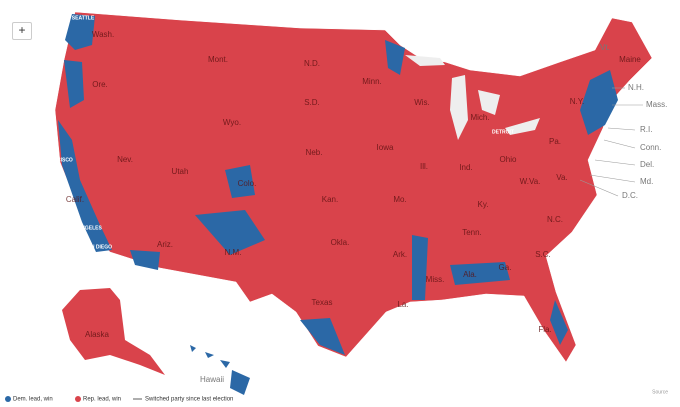 Image resolution: width=680 pixels, height=407 pixels. I want to click on northeast, so click(599, 102).